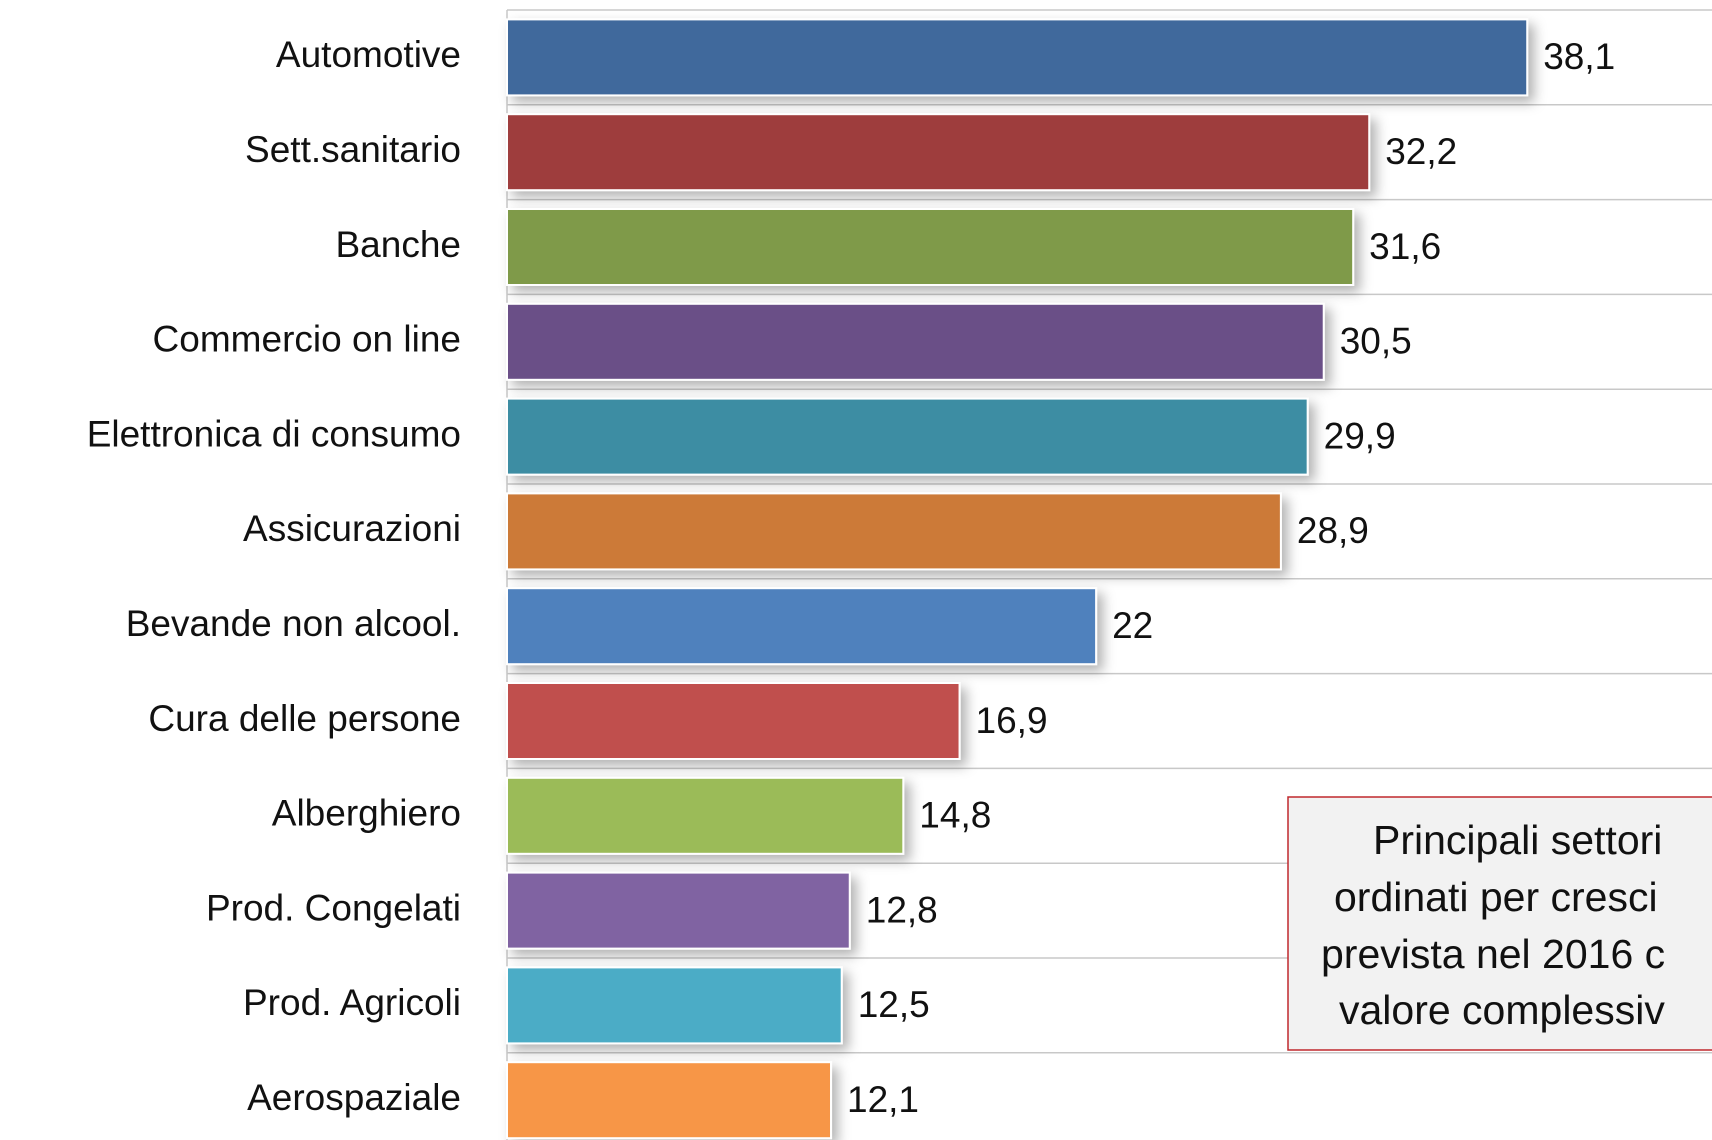  I want to click on value-label: 12,5, so click(894, 1004).